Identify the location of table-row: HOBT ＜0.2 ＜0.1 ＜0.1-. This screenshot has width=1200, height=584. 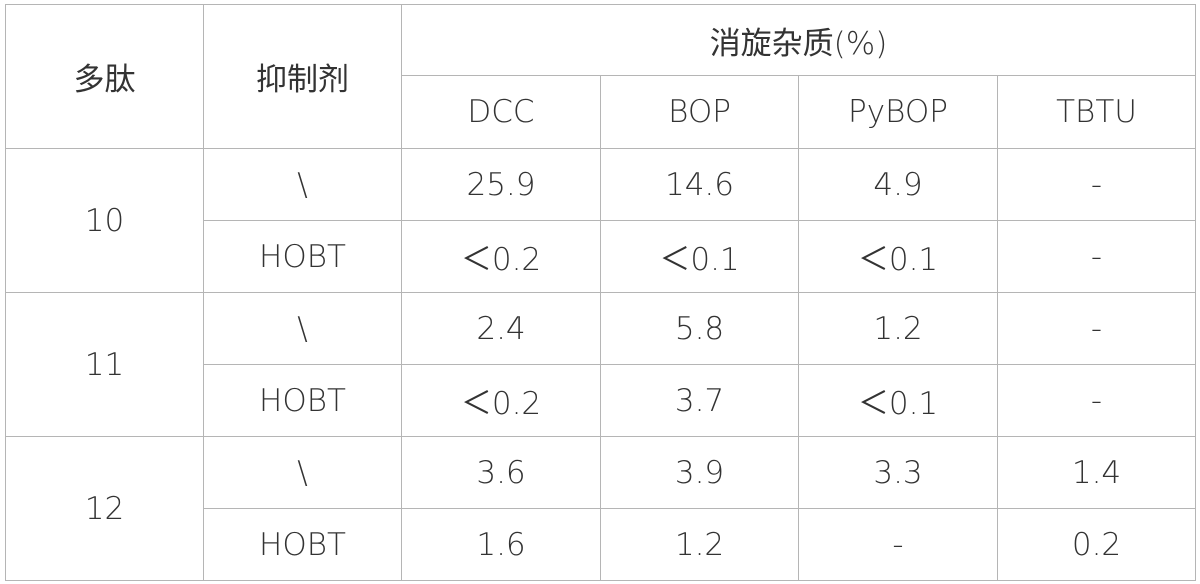
(601, 256).